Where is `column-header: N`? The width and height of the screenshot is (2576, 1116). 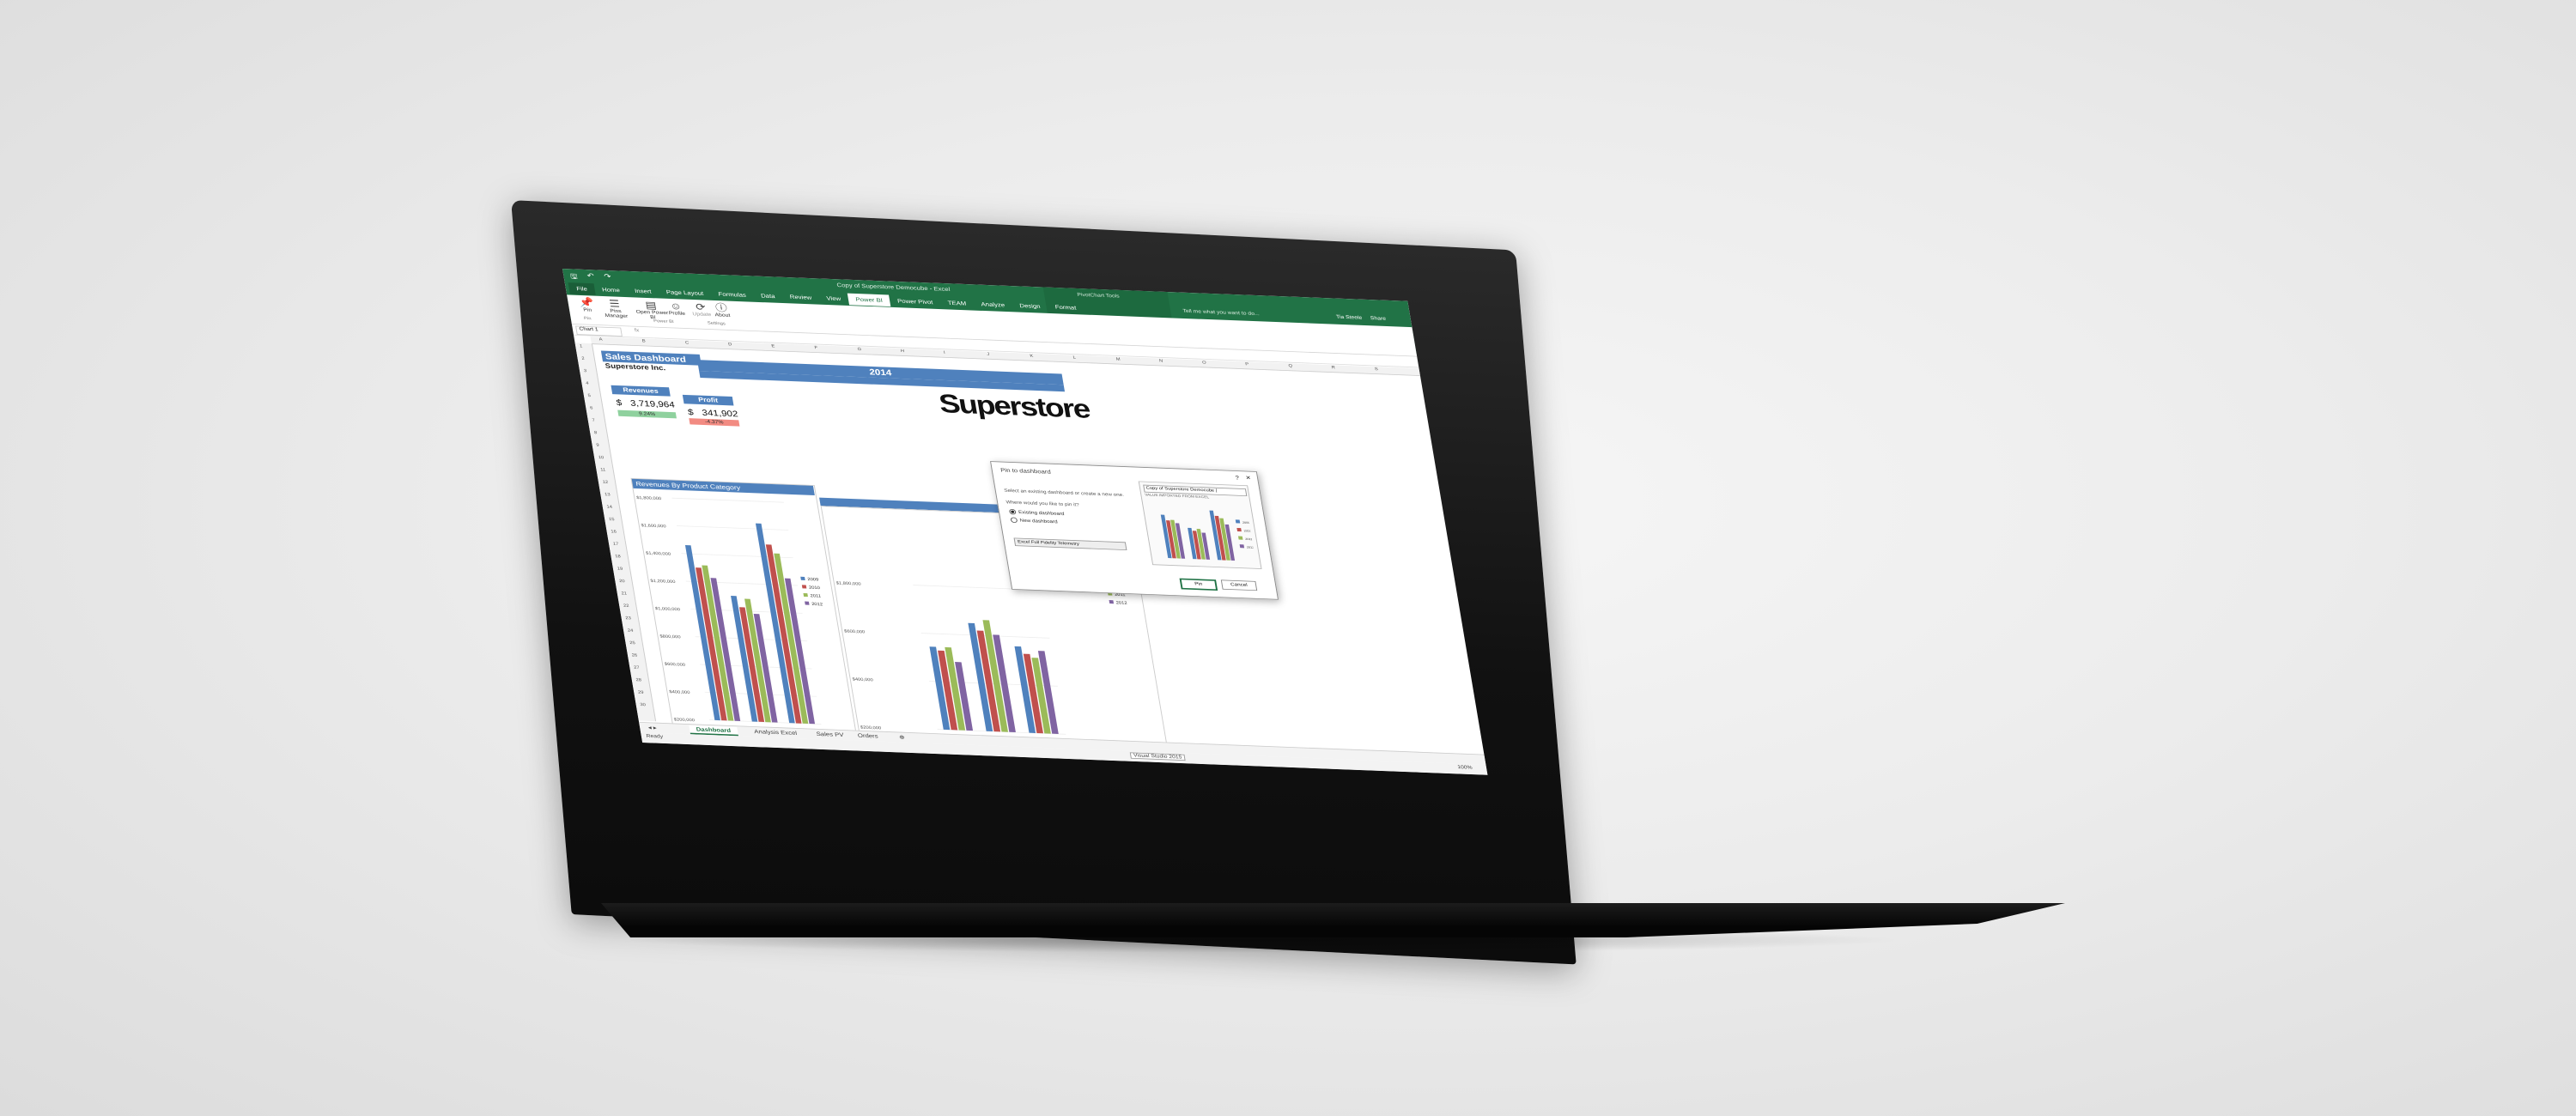
column-header: N is located at coordinates (1160, 362).